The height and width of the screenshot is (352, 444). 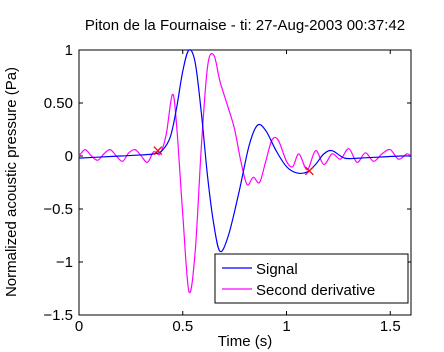 What do you see at coordinates (58, 103) in the screenshot?
I see `y-tick-label-1: 0.50` at bounding box center [58, 103].